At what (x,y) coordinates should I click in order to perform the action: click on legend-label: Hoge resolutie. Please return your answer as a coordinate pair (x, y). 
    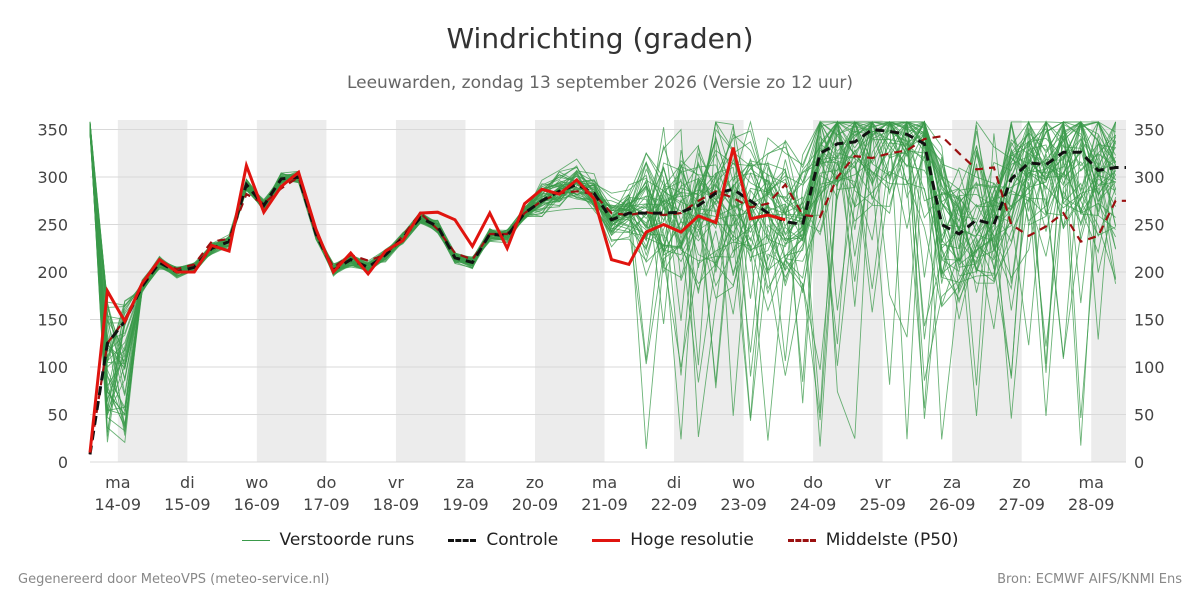
    Looking at the image, I should click on (692, 540).